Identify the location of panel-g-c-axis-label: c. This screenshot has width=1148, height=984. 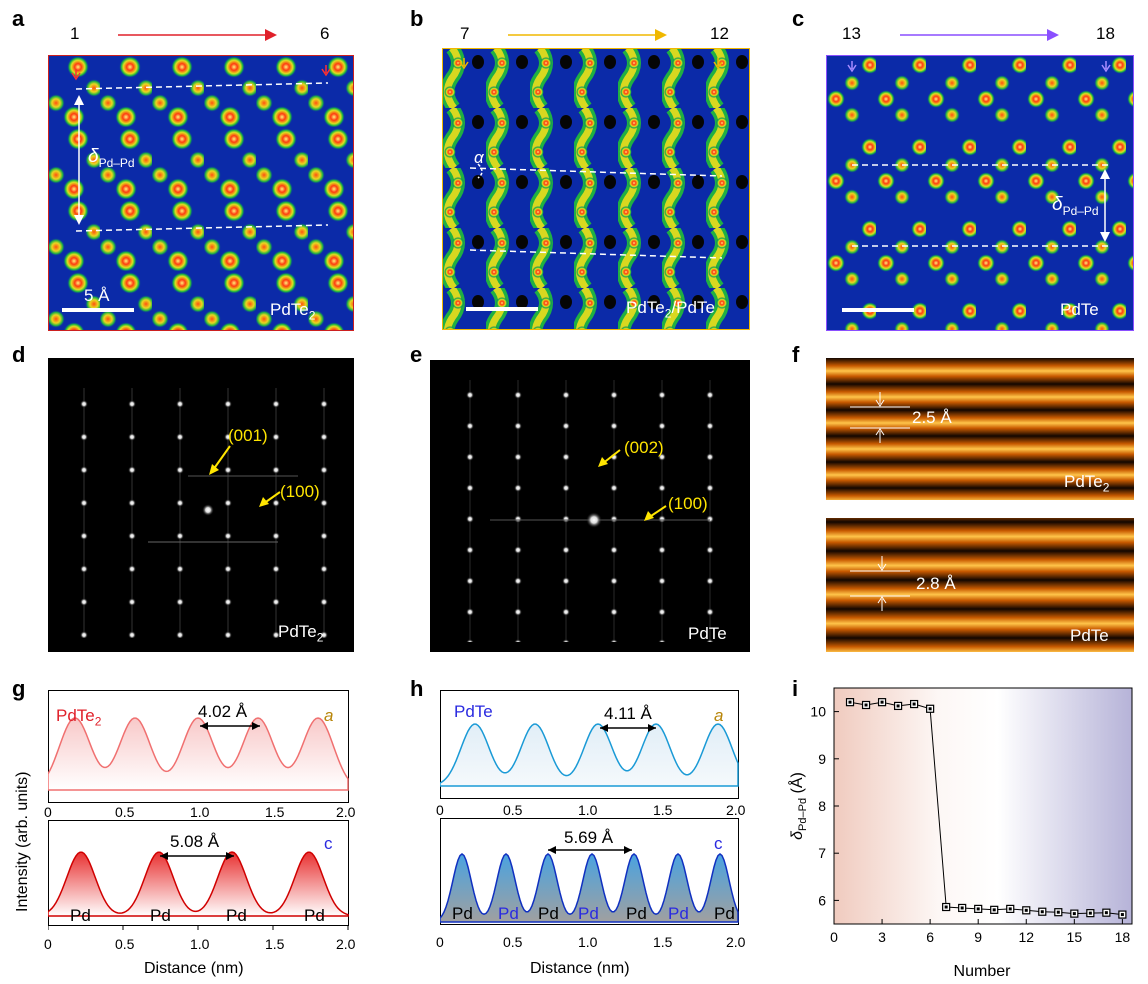
(328, 843).